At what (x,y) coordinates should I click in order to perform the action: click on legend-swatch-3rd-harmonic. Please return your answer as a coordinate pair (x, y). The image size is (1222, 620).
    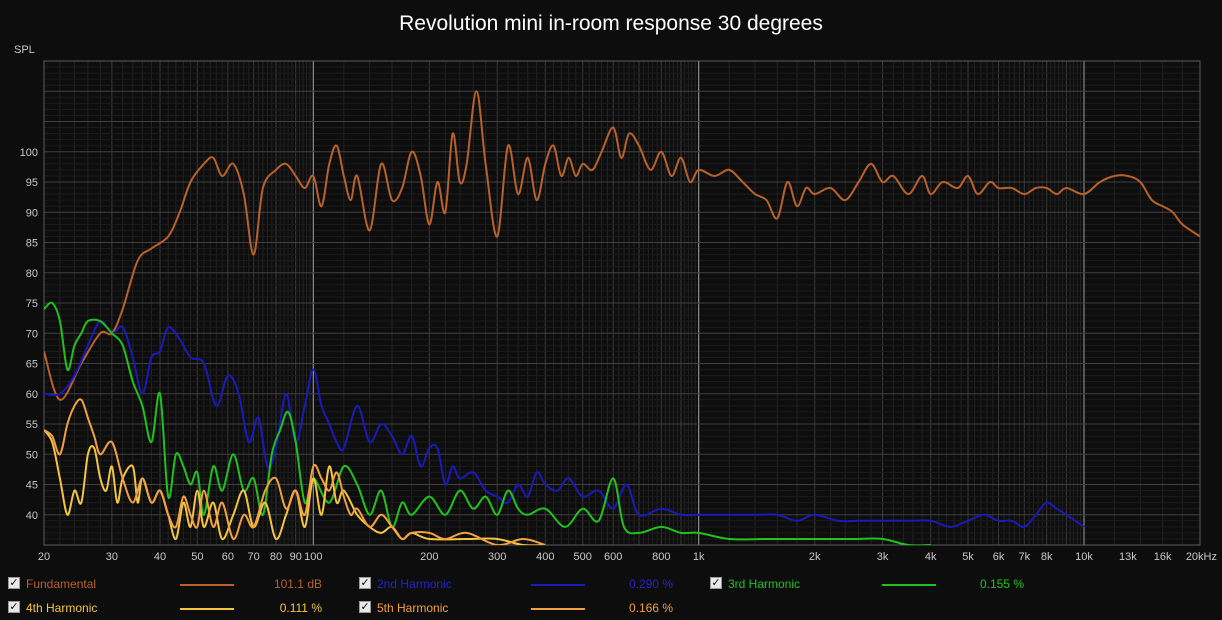
    Looking at the image, I should click on (909, 585).